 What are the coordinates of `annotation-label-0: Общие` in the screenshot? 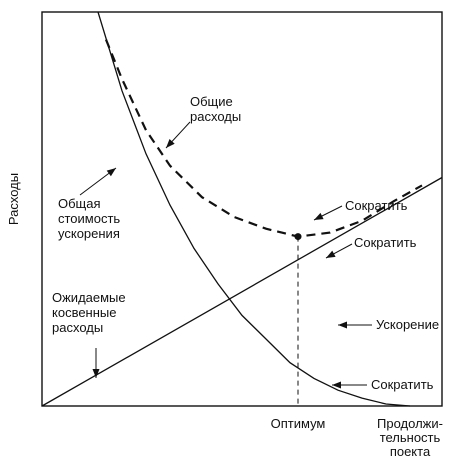 It's located at (211, 101).